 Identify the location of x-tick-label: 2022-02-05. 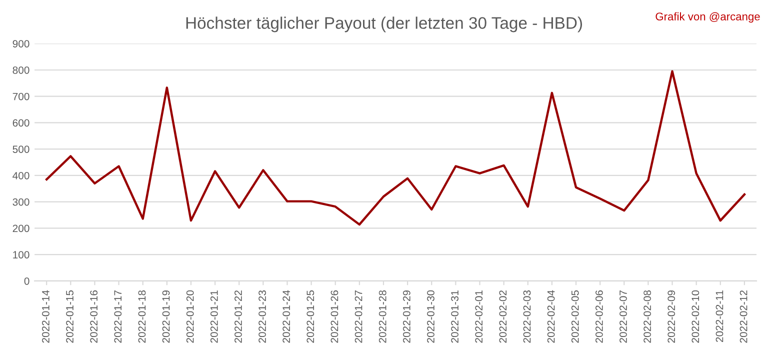
(575, 316).